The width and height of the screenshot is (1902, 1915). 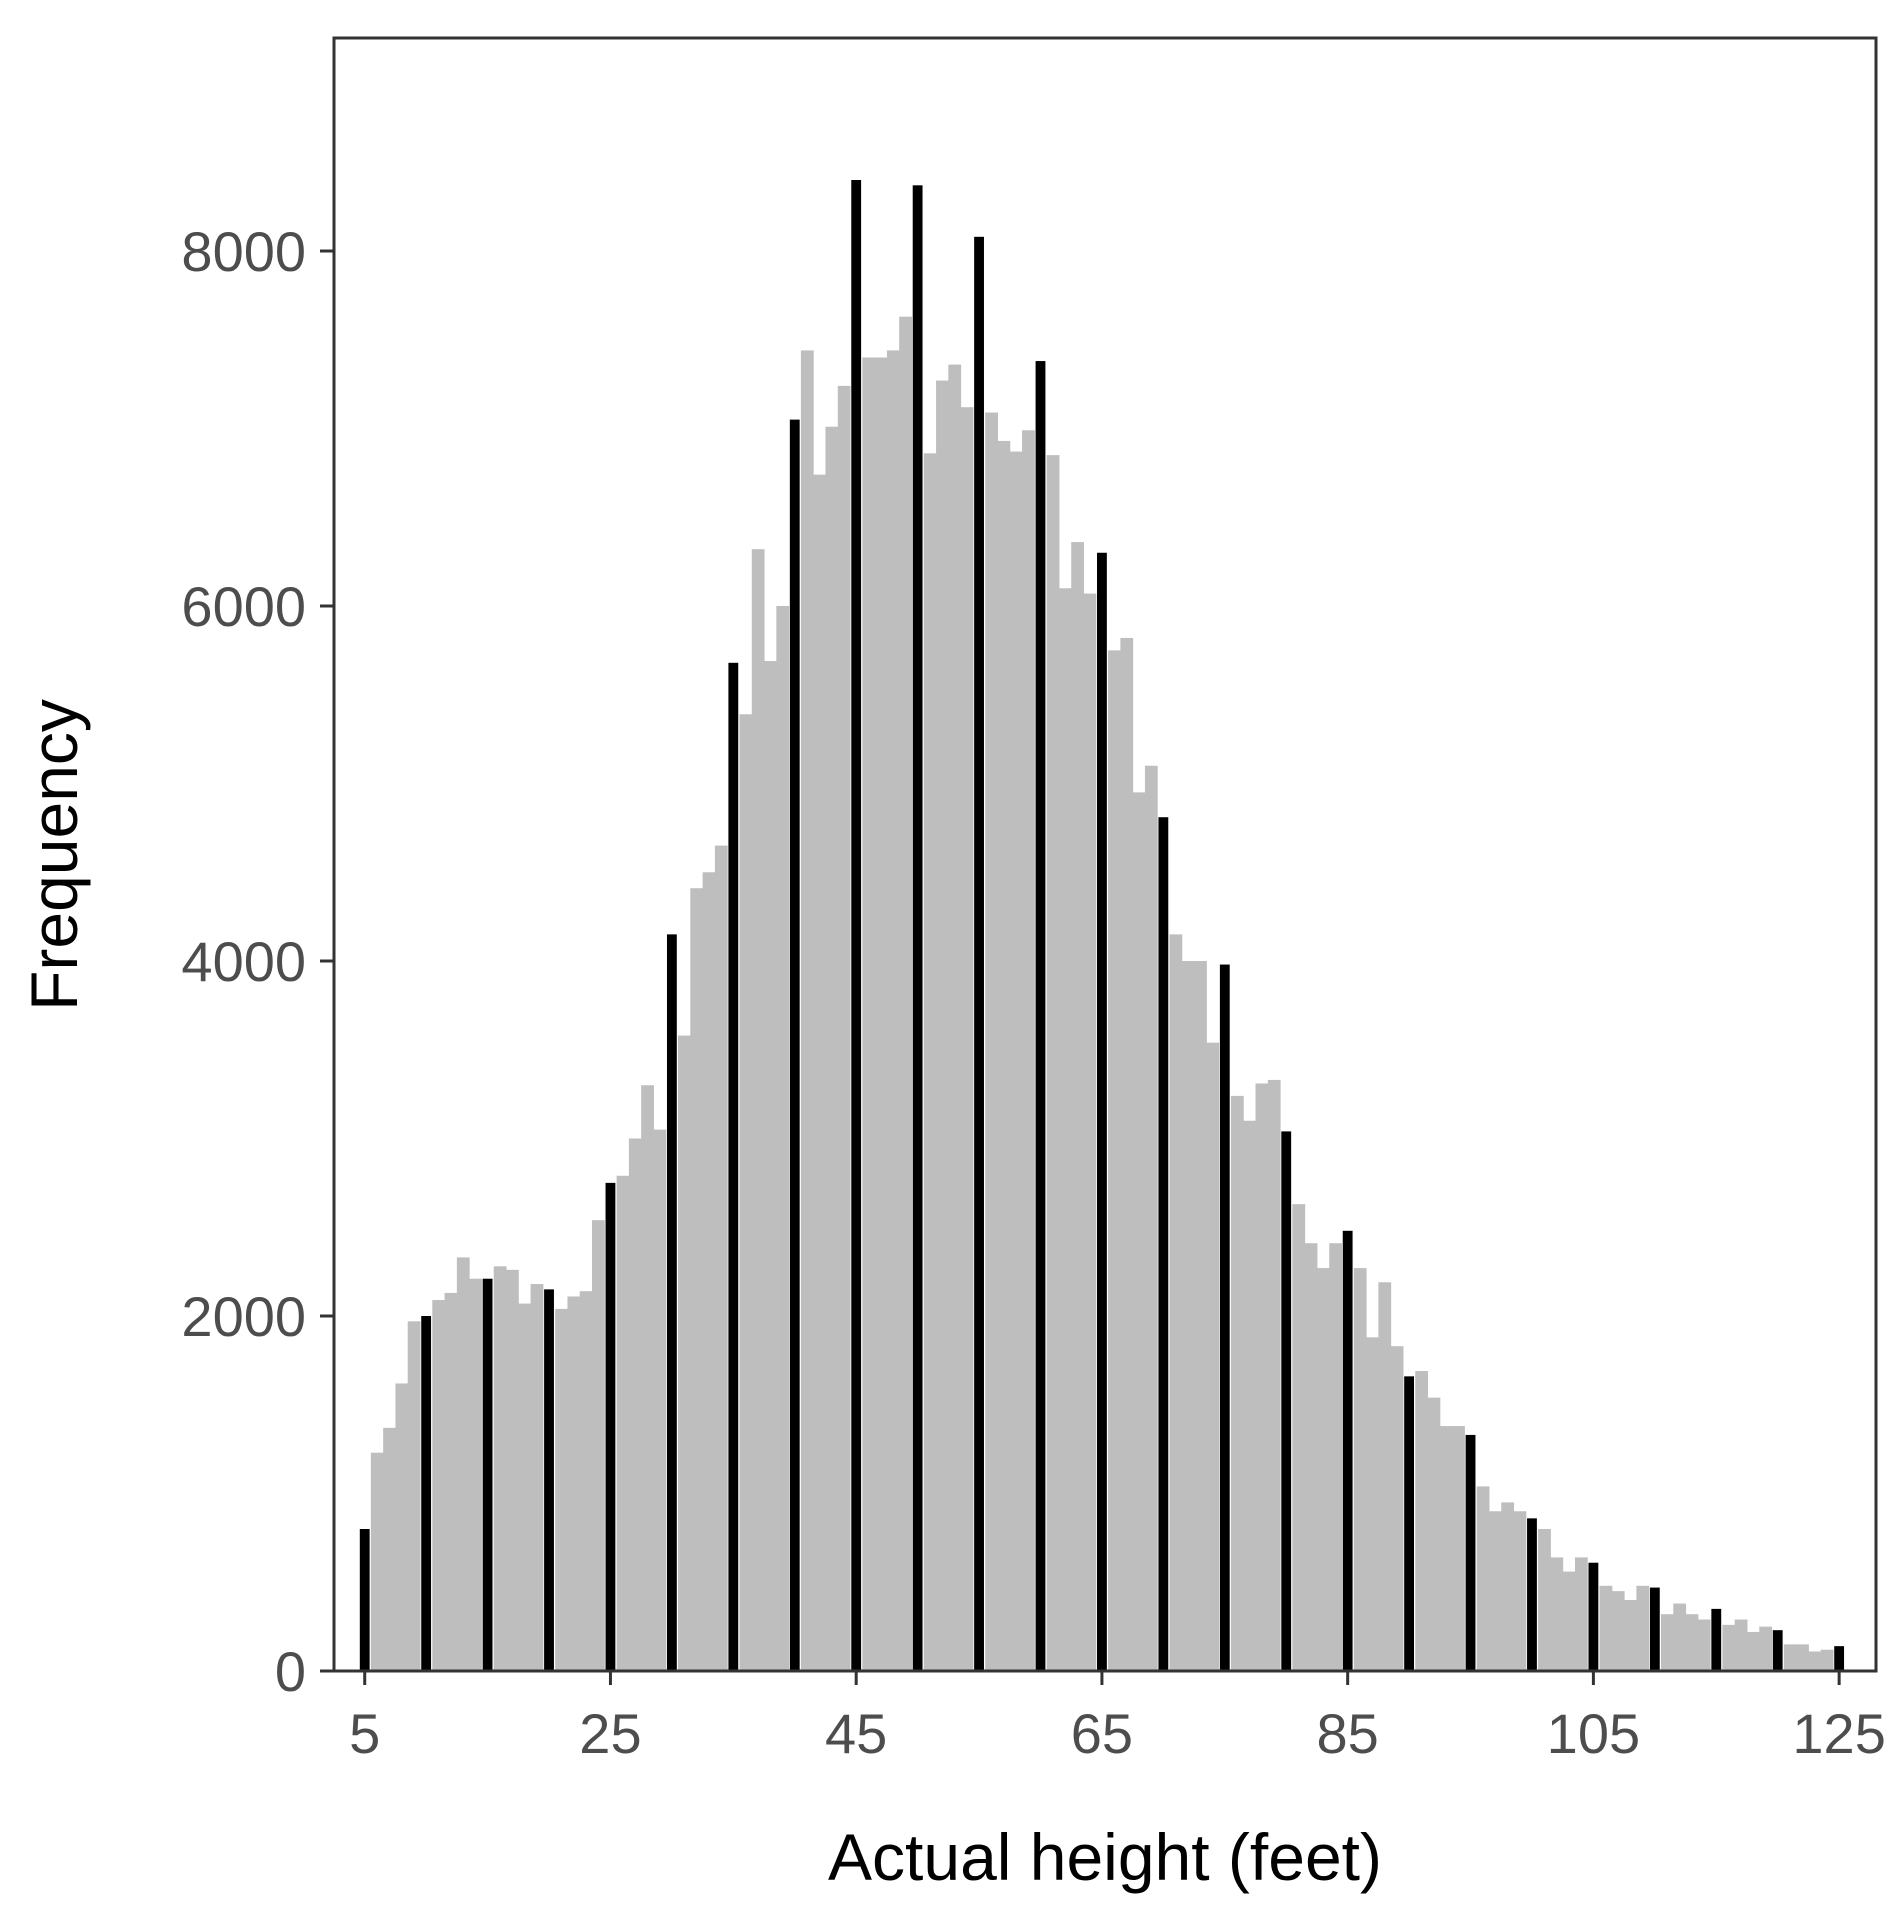 What do you see at coordinates (243, 1316) in the screenshot?
I see `y-tick-label: 2000` at bounding box center [243, 1316].